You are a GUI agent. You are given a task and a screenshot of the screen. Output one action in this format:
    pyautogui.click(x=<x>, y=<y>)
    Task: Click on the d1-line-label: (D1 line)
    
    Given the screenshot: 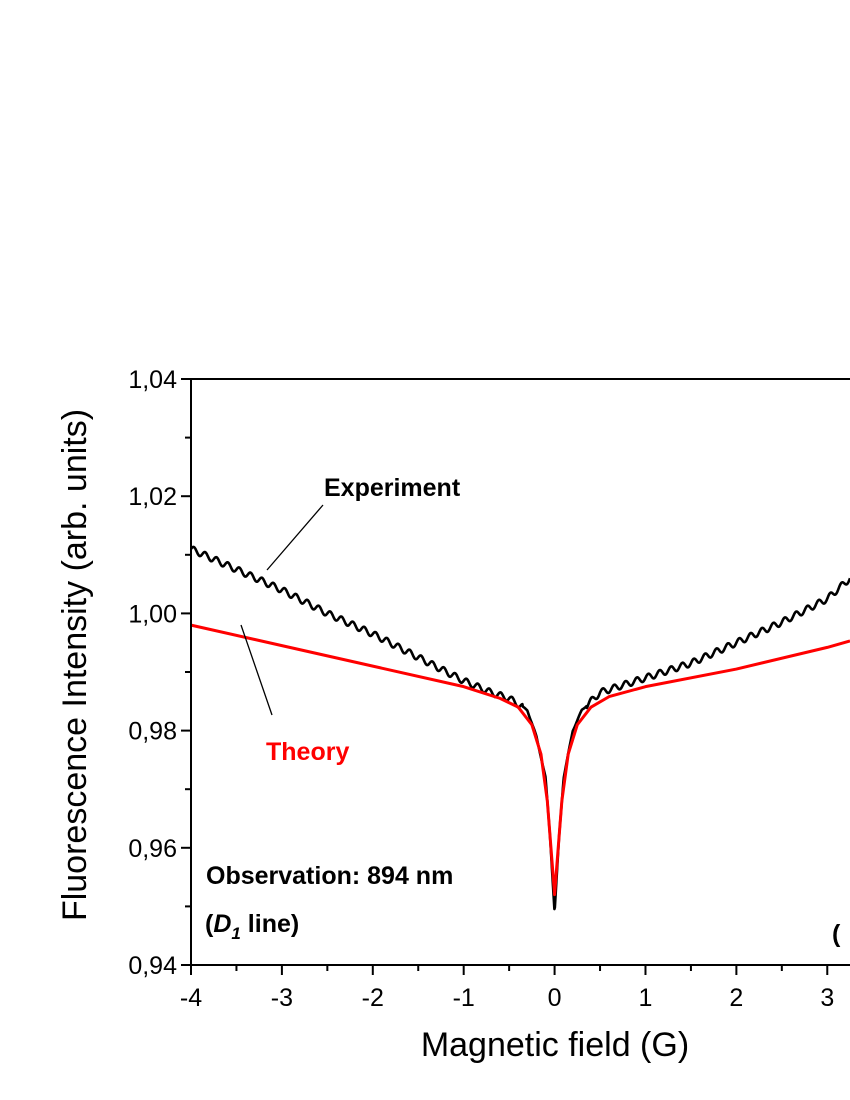 What is the action you would take?
    pyautogui.click(x=252, y=926)
    